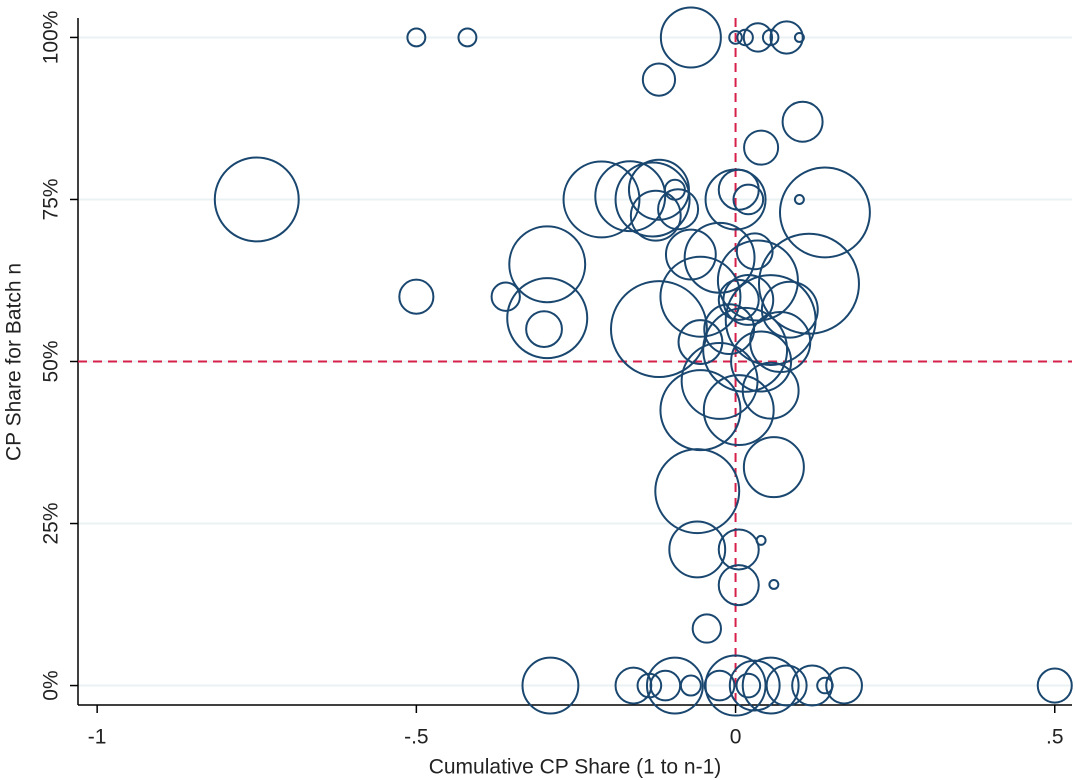 This screenshot has width=1075, height=780. I want to click on y-tick-label: 100%, so click(51, 38).